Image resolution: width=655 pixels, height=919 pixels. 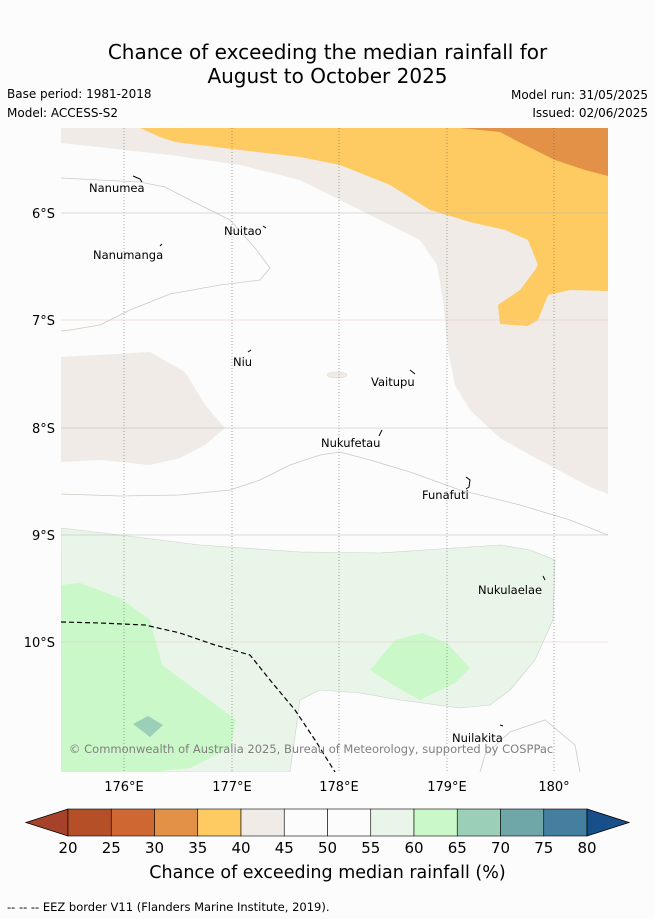 What do you see at coordinates (128, 255) in the screenshot?
I see `island-label-nanumanga: Nanumanga` at bounding box center [128, 255].